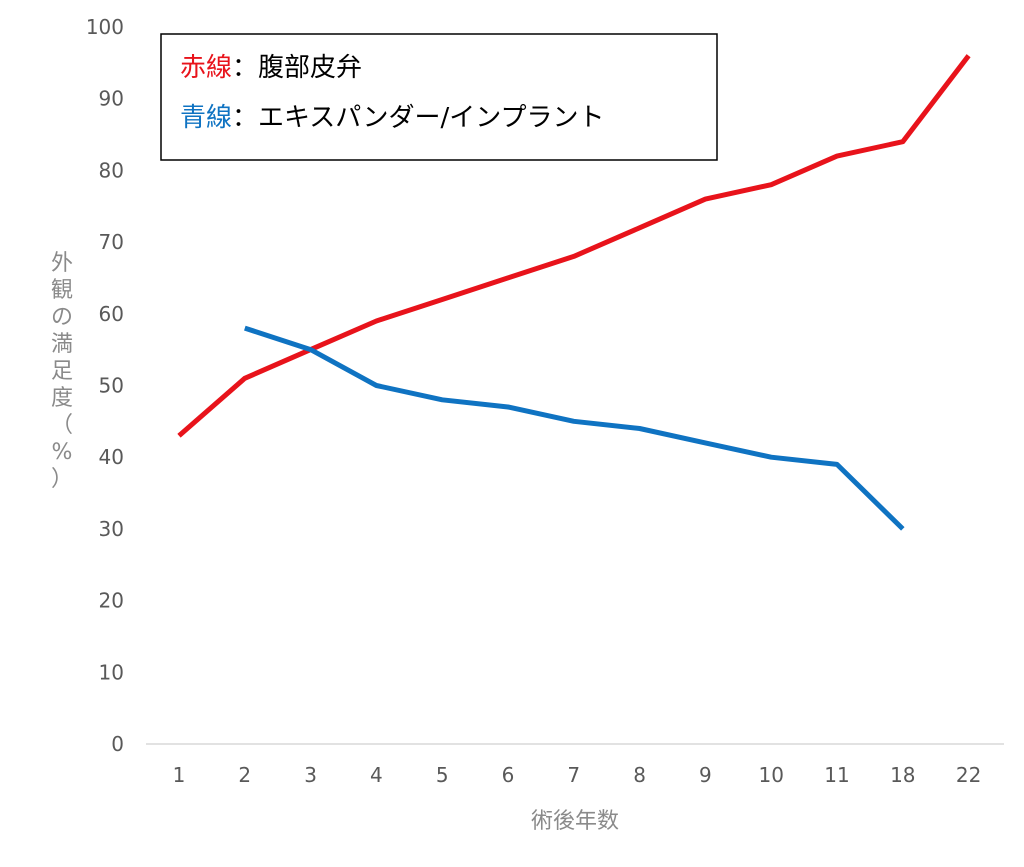  What do you see at coordinates (573, 775) in the screenshot?
I see `x-tick-label: 7` at bounding box center [573, 775].